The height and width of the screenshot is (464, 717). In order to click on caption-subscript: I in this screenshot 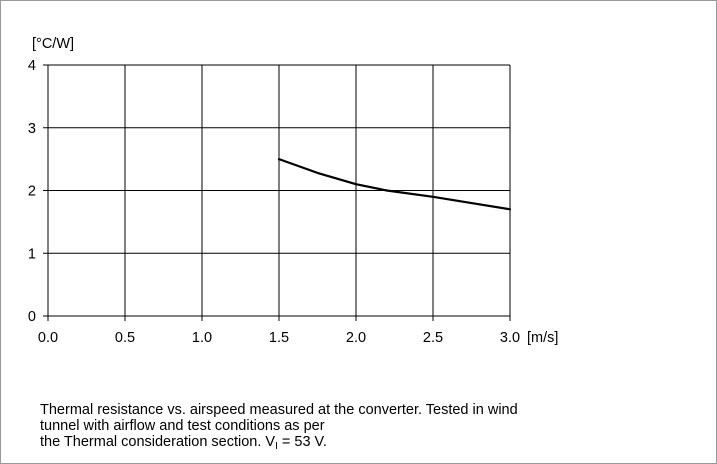, I will do `click(276, 446)`.